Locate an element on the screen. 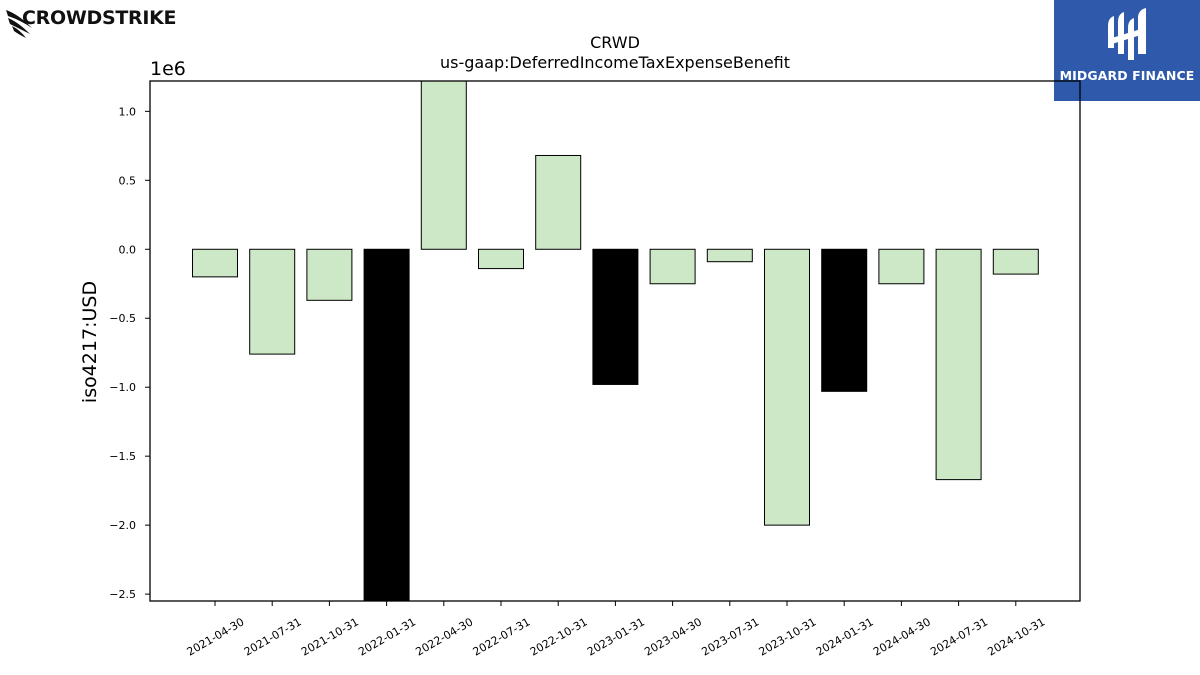 The height and width of the screenshot is (675, 1200). y-offset-label: 1e6 is located at coordinates (168, 69).